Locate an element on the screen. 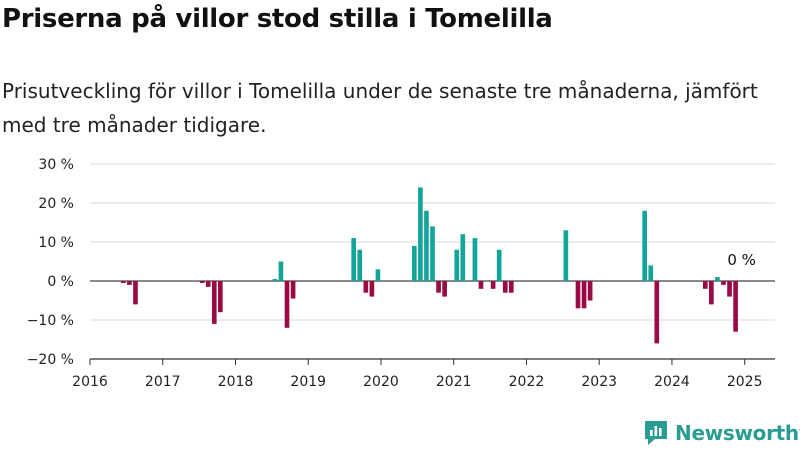 Image resolution: width=800 pixels, height=450 pixels. newsworthy-logo-icon is located at coordinates (656, 433).